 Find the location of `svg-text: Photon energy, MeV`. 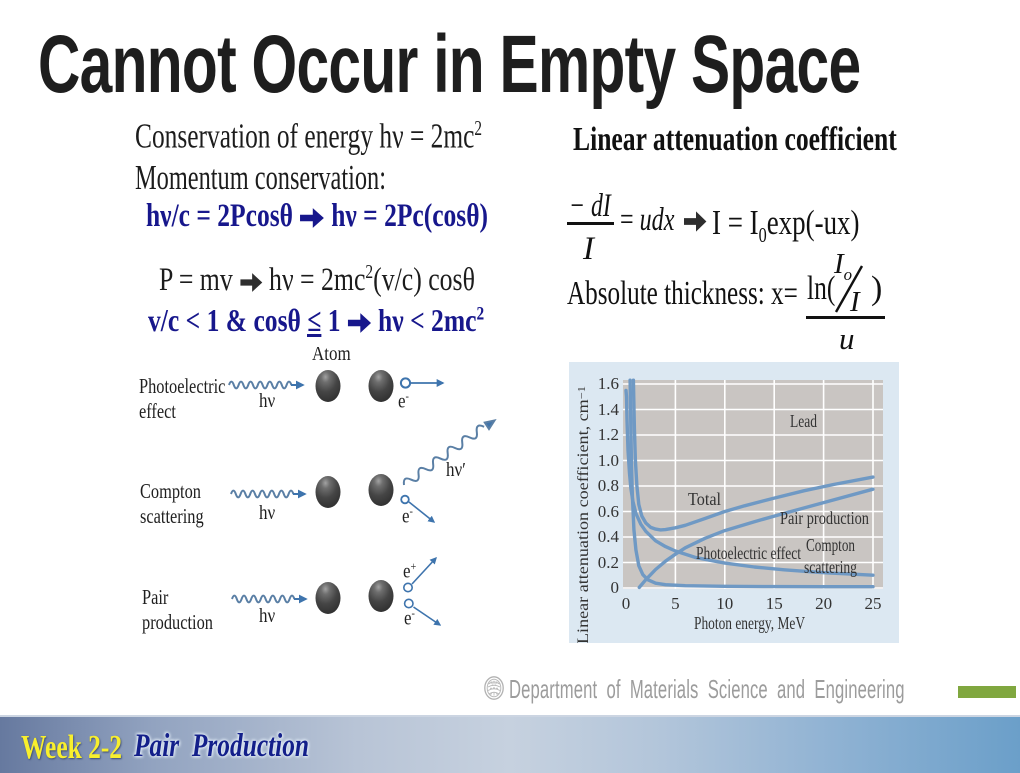

svg-text: Photon energy, MeV is located at coordinates (749, 623).